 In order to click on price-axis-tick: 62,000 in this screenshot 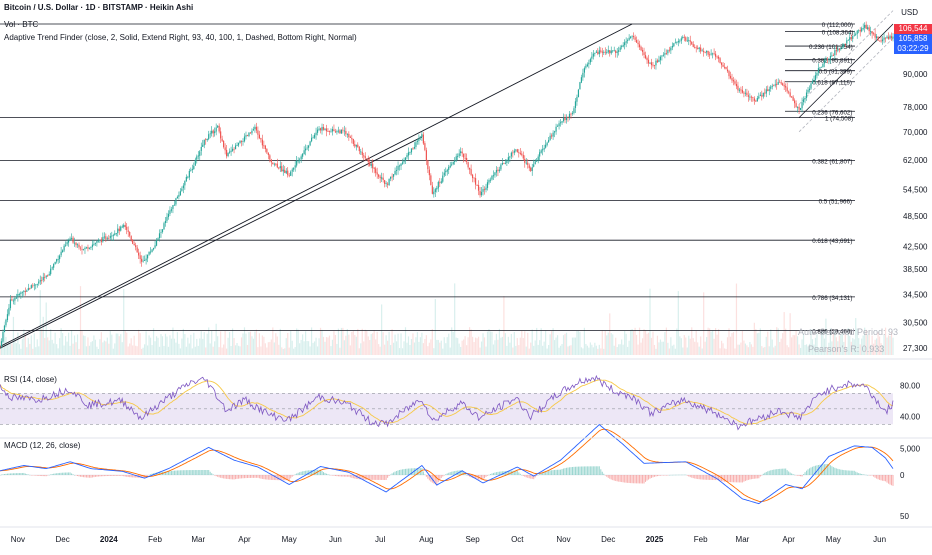, I will do `click(915, 160)`.